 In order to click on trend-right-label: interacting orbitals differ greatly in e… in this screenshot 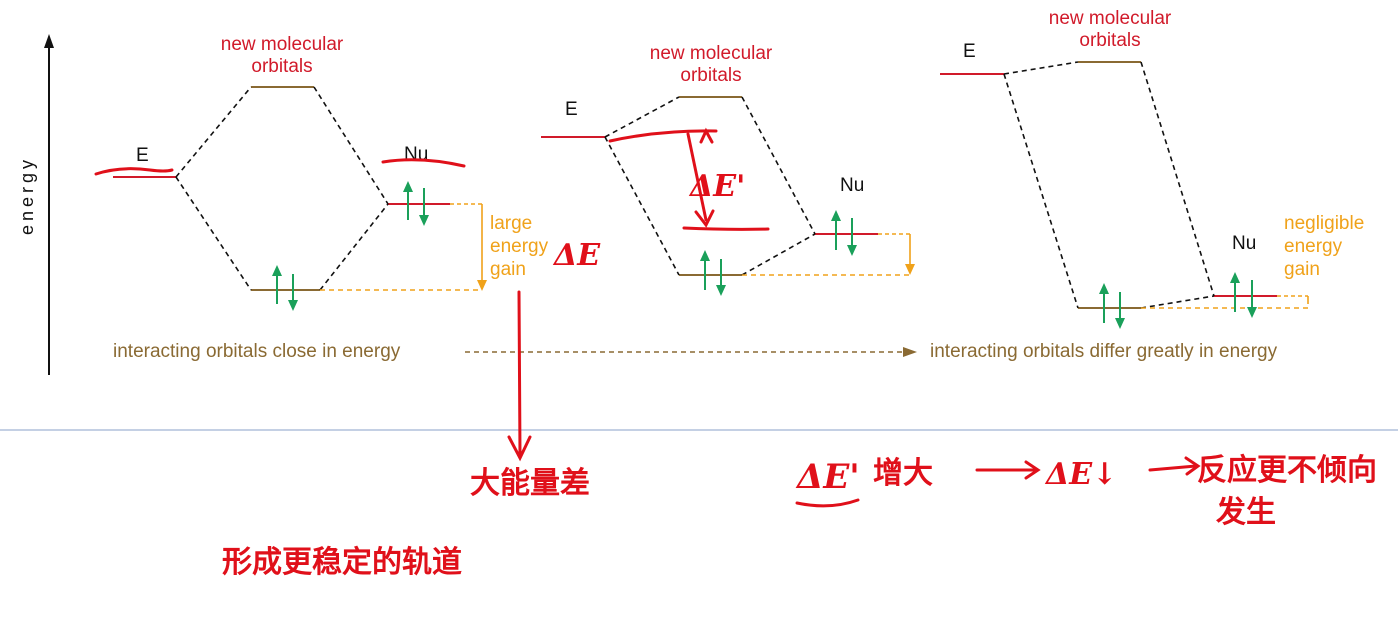, I will do `click(1104, 351)`.